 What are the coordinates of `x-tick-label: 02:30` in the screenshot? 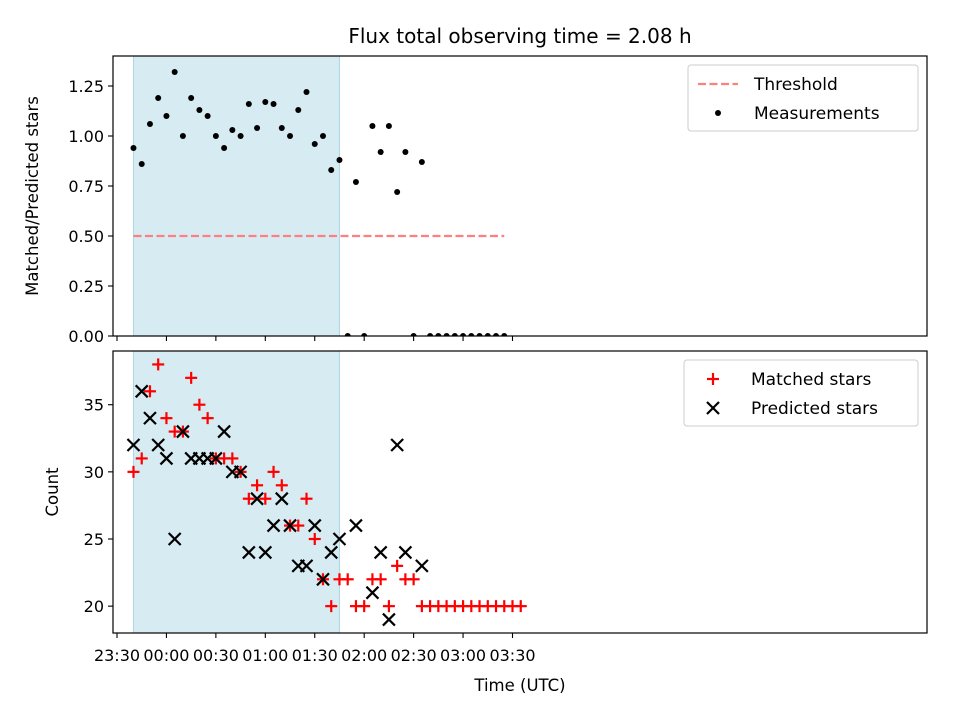 It's located at (414, 655).